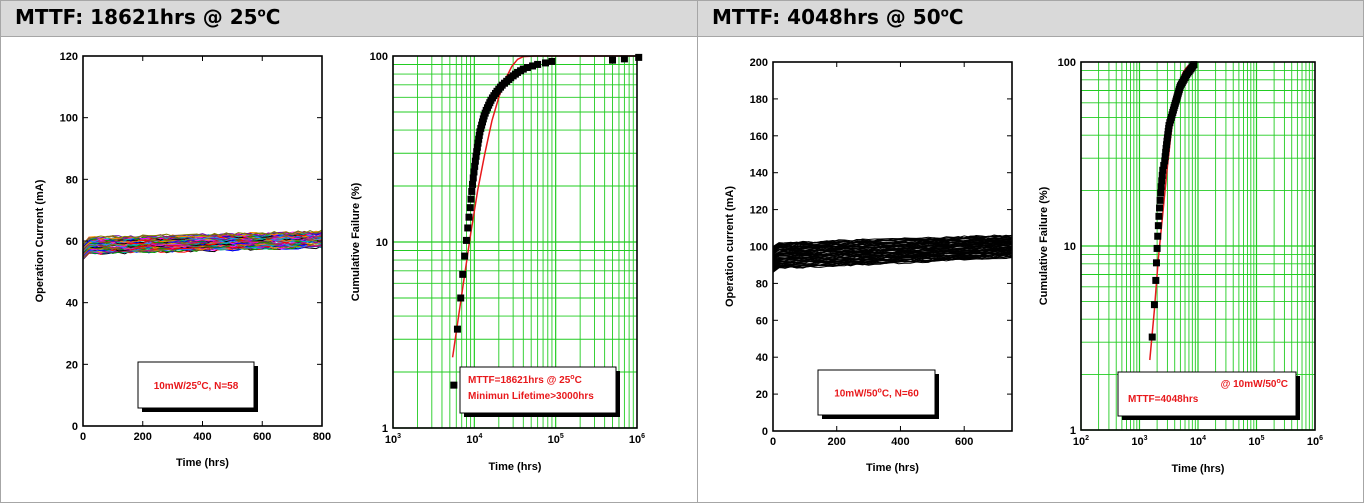 Image resolution: width=1364 pixels, height=503 pixels. Describe the element at coordinates (349, 19) in the screenshot. I see `panel-header: MTTF: 18621hrs @ 25oC` at that location.